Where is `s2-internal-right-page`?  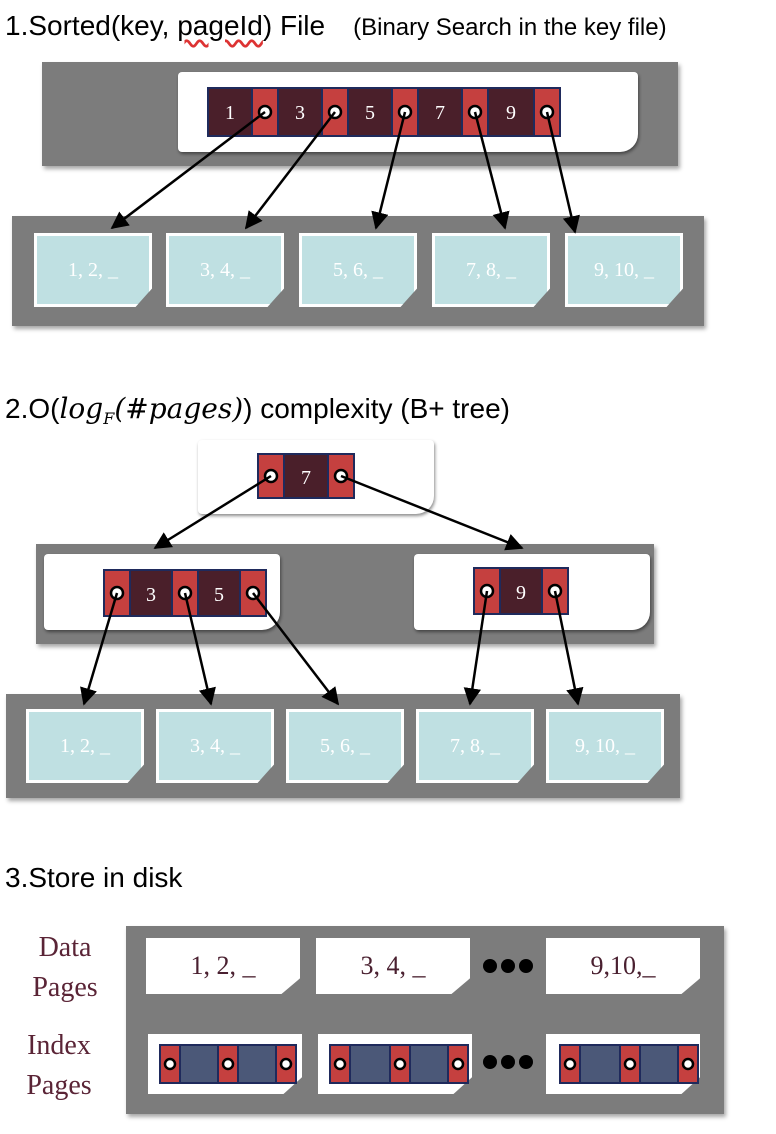 s2-internal-right-page is located at coordinates (532, 592).